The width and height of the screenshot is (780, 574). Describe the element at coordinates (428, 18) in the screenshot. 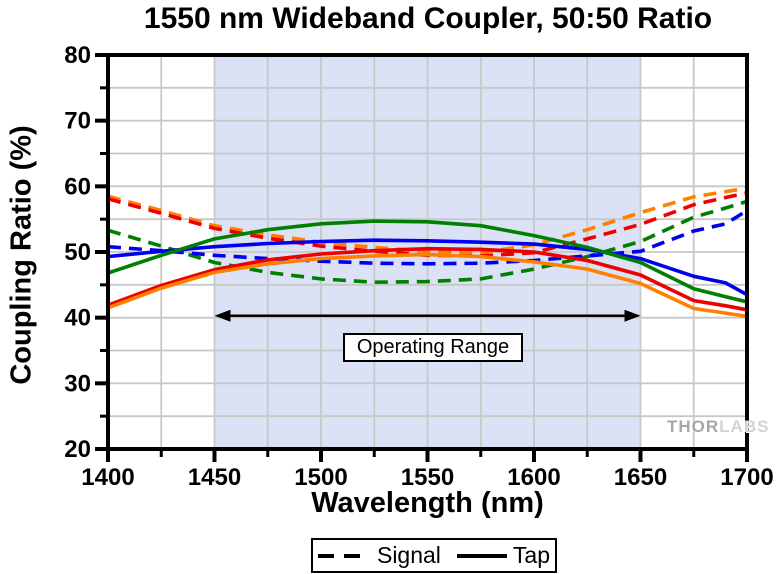

I see `chart-title: 1550 nm Wideband Coupler, 50:50 Ratio` at that location.